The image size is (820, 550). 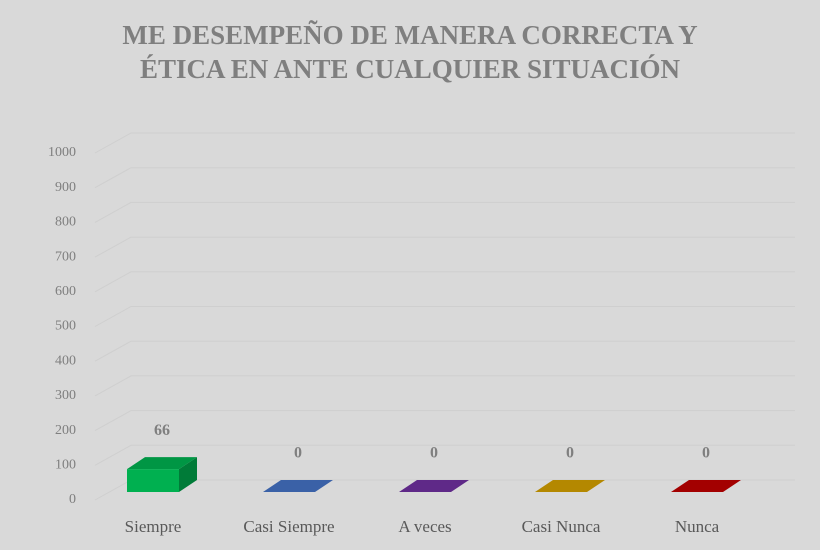 What do you see at coordinates (153, 526) in the screenshot?
I see `x-tick-label: Siempre` at bounding box center [153, 526].